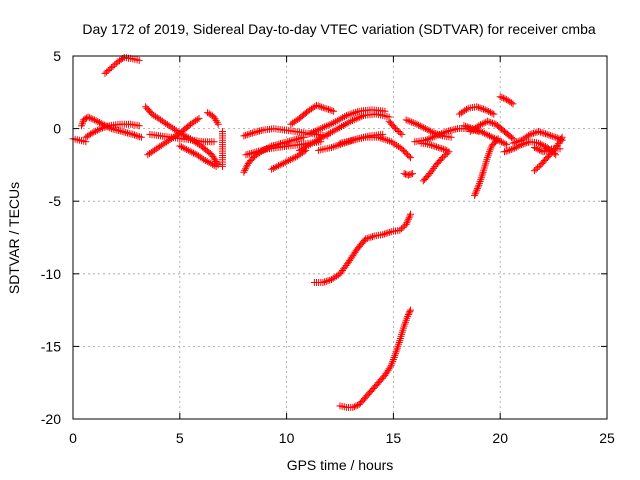 This screenshot has width=640, height=480. What do you see at coordinates (14, 238) in the screenshot?
I see `y-axis-label: SDTVAR / TECUs` at bounding box center [14, 238].